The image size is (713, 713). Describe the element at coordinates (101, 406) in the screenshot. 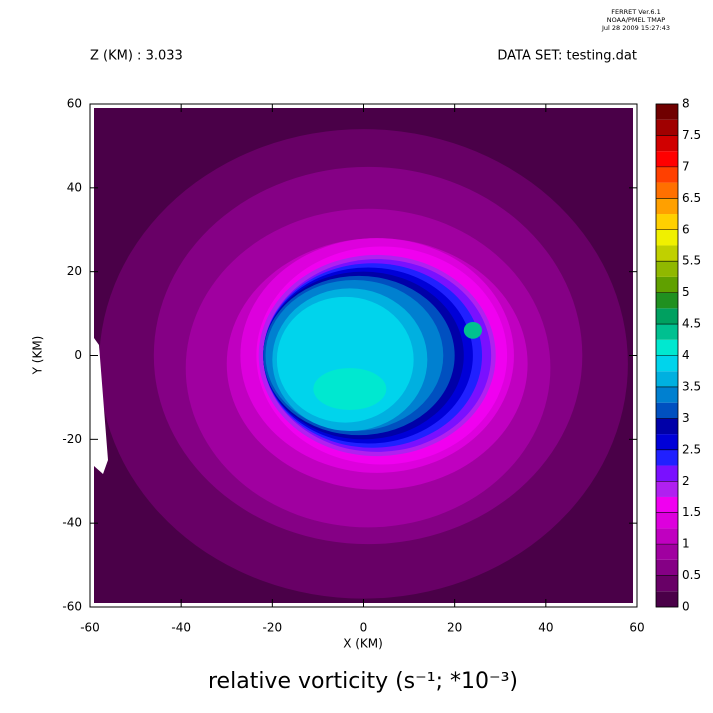

I see `missing-data` at that location.